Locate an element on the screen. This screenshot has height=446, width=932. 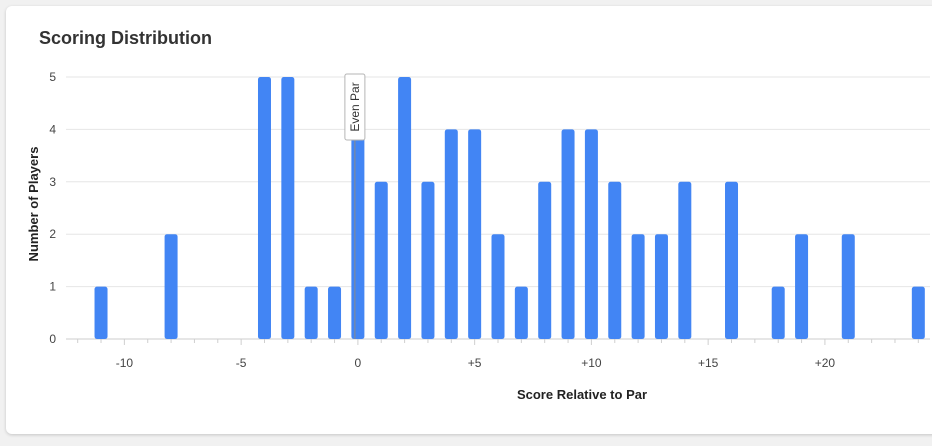
annotation-box is located at coordinates (355, 107).